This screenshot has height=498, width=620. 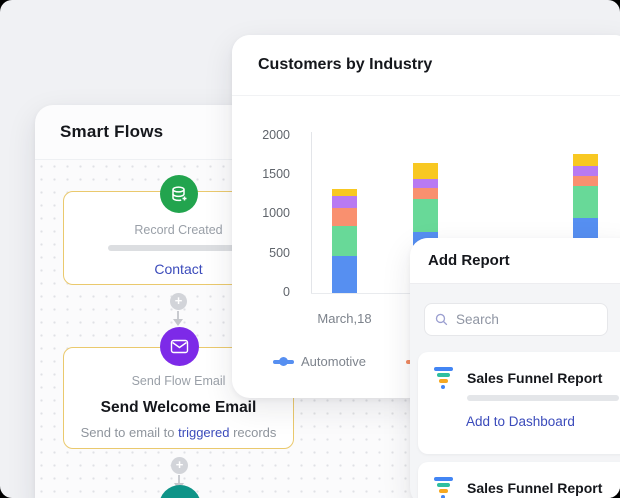 I want to click on search-box, so click(x=516, y=319).